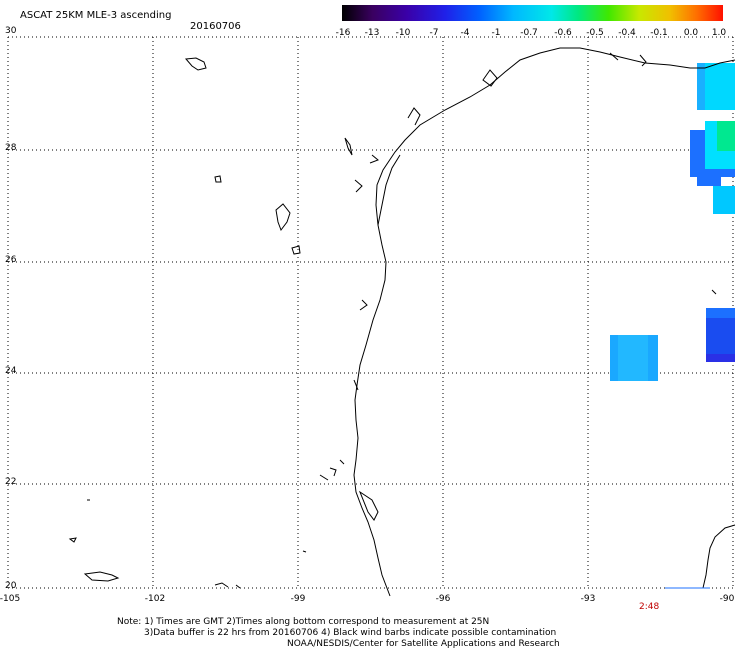  Describe the element at coordinates (434, 33) in the screenshot. I see `colorbar-tick: -7` at that location.